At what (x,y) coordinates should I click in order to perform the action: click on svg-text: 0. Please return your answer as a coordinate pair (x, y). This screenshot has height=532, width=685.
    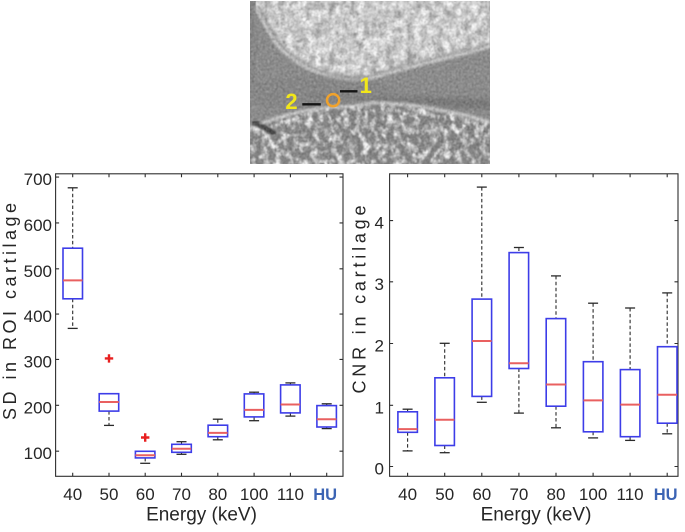
    Looking at the image, I should click on (379, 469).